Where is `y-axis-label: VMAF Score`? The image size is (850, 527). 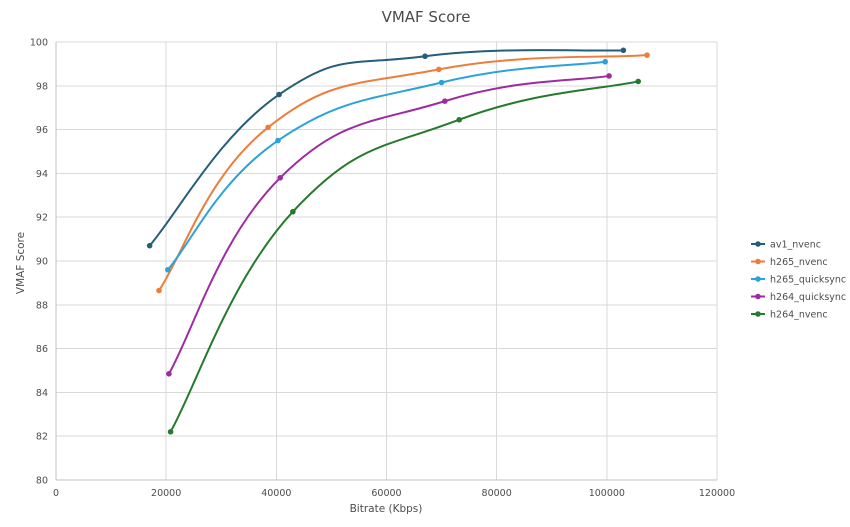
y-axis-label: VMAF Score is located at coordinates (21, 263).